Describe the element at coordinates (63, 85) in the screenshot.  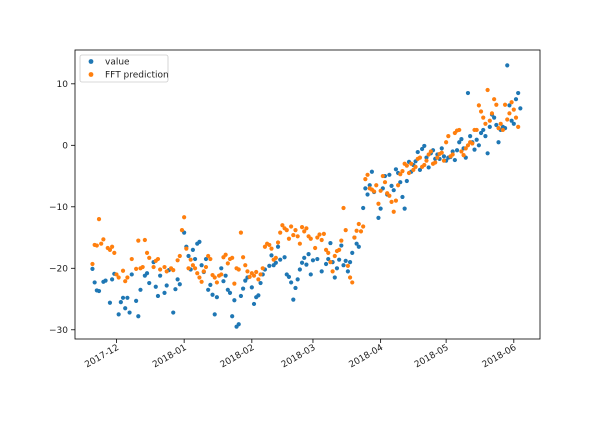
I see `y-tick-label: 10` at that location.